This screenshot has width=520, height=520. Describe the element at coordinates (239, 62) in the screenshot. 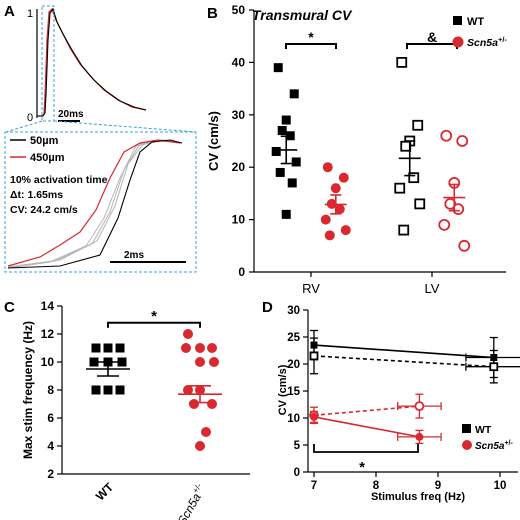

I see `panelB-ytick-label: 40` at that location.